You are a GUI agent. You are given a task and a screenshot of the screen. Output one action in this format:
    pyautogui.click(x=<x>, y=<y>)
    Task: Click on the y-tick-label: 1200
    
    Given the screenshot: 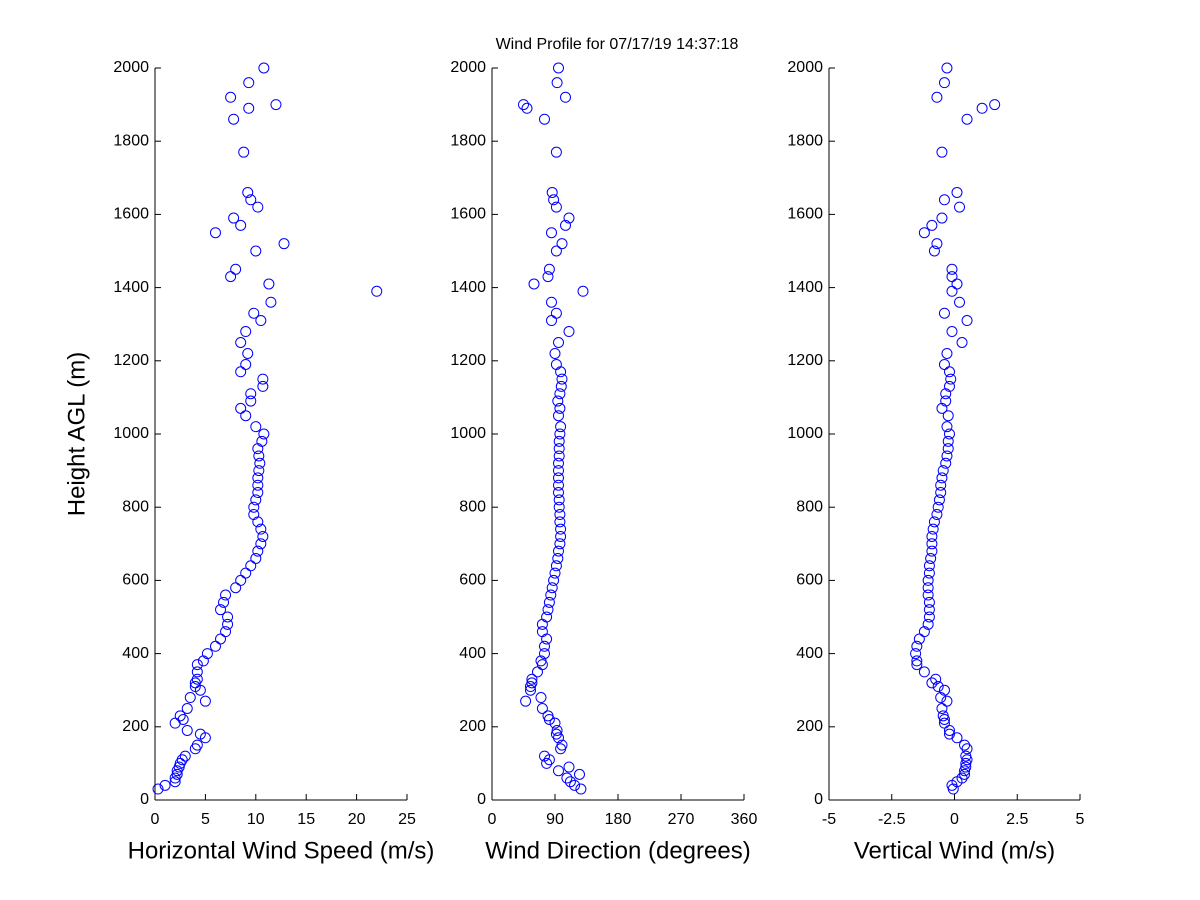 What is the action you would take?
    pyautogui.click(x=131, y=360)
    